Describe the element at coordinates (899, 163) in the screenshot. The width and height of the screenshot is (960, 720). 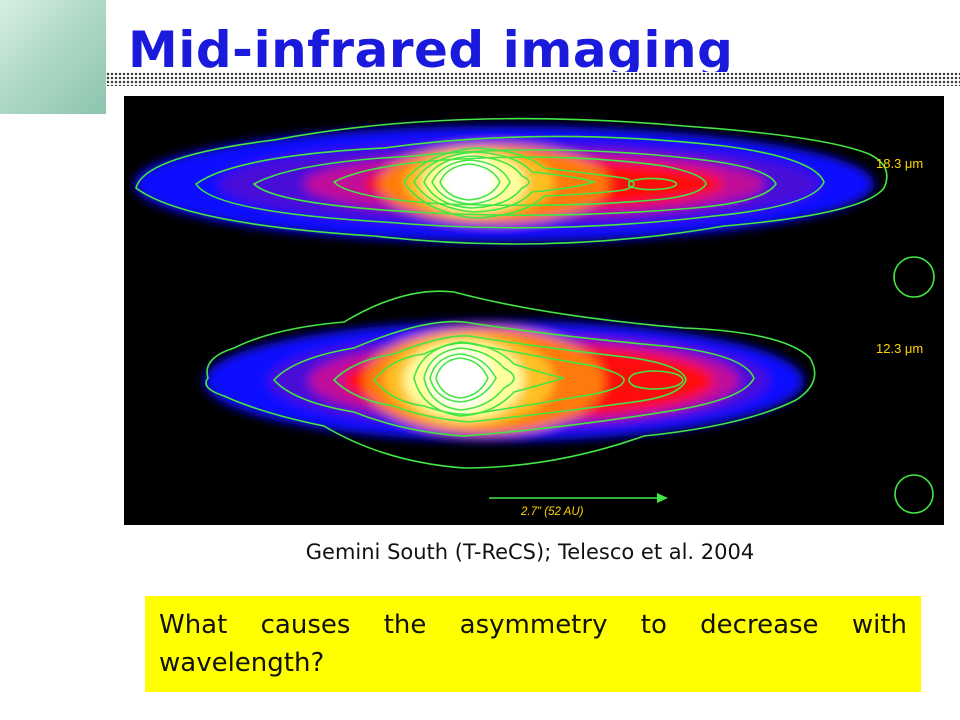
I see `upper-wavelength-label: 18.3 μm` at that location.